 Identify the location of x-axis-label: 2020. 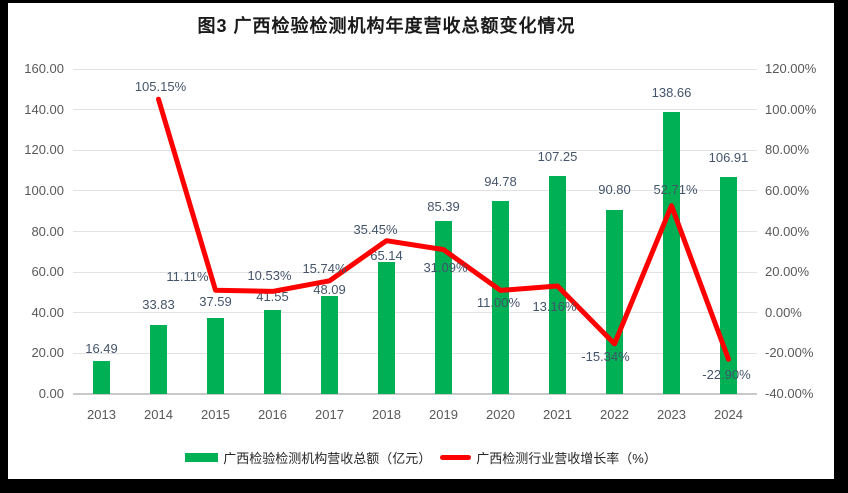
(500, 414).